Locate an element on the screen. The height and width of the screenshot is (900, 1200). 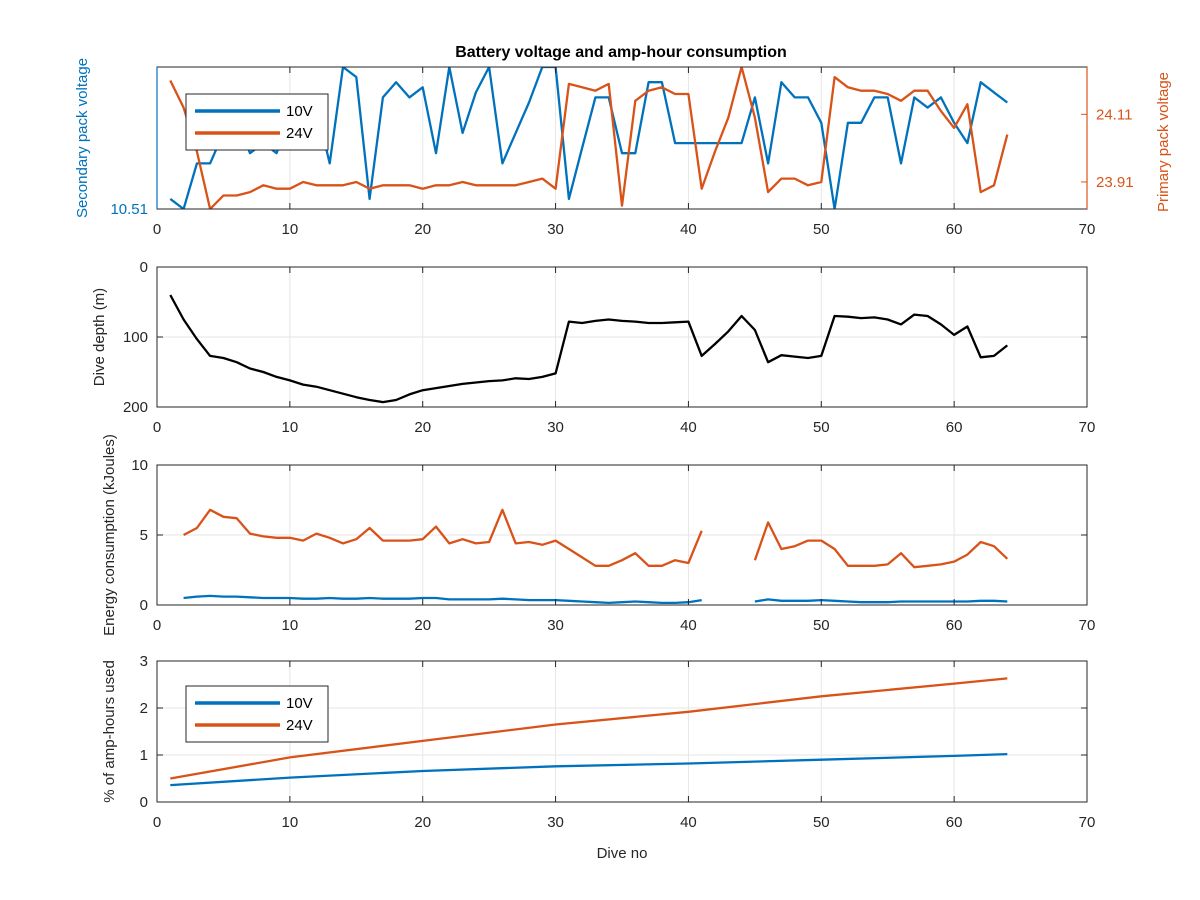
figure-title: Battery voltage and amp-hour consumption is located at coordinates (621, 52).